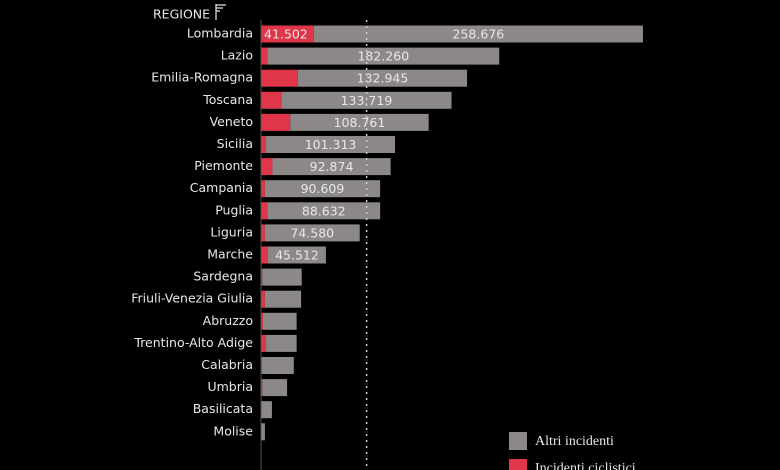 Image resolution: width=780 pixels, height=470 pixels. What do you see at coordinates (228, 320) in the screenshot?
I see `y-tick-label: Abruzzo` at bounding box center [228, 320].